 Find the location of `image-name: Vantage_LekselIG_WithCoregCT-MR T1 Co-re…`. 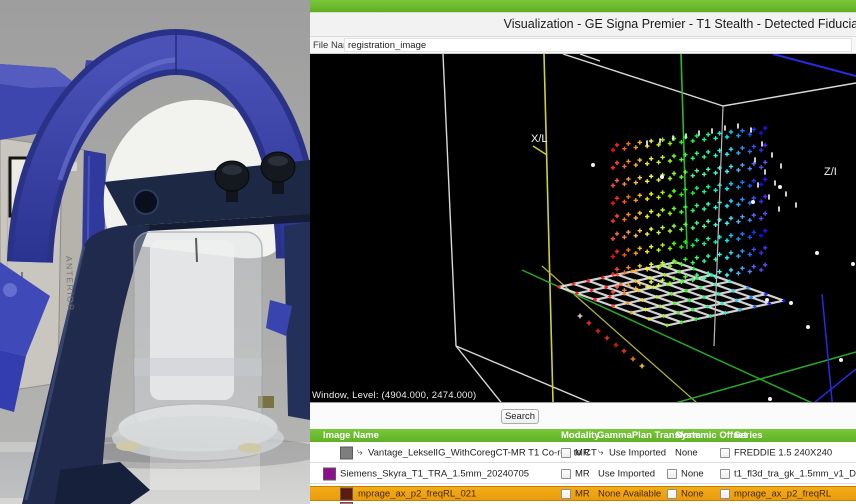

image-name: Vantage_LekselIG_WithCoregCT-MR T1 Co-re… is located at coordinates (482, 452).